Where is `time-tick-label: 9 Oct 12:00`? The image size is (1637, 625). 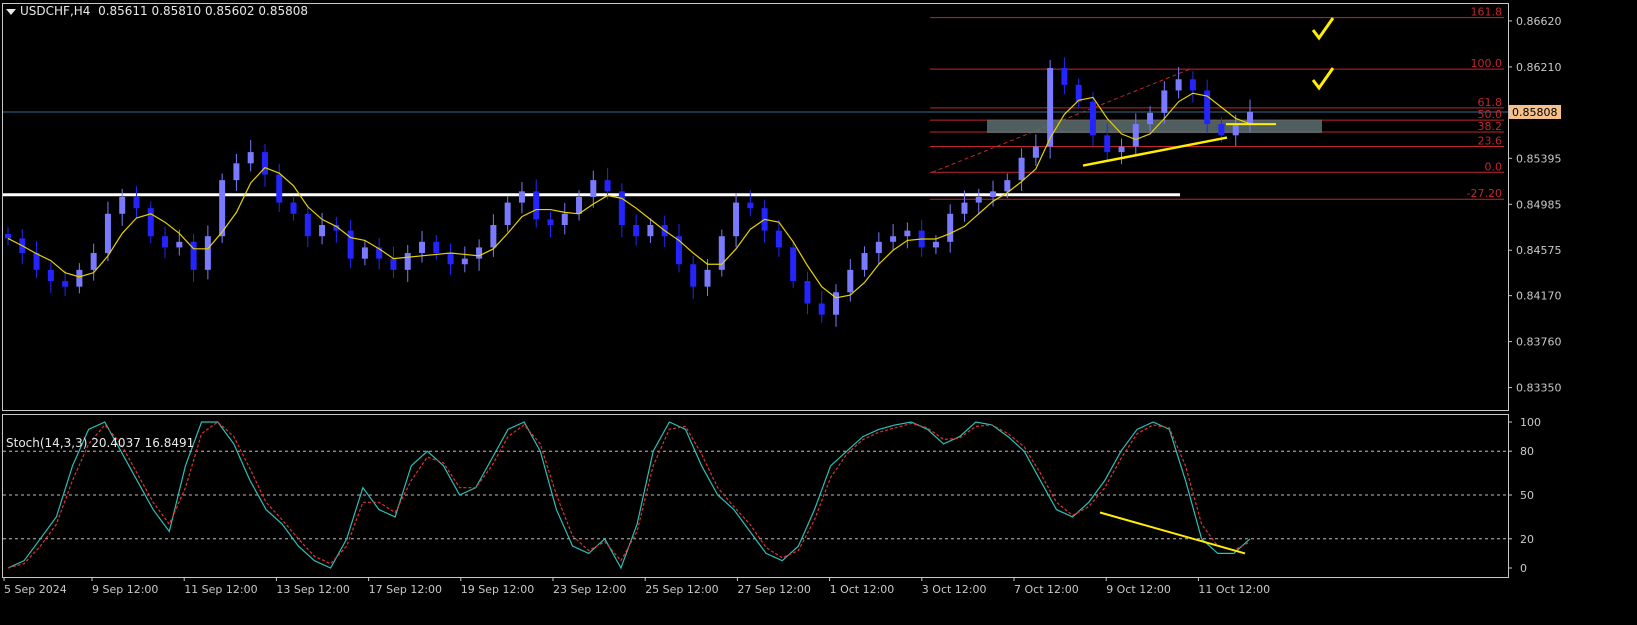 time-tick-label: 9 Oct 12:00 is located at coordinates (1138, 589).